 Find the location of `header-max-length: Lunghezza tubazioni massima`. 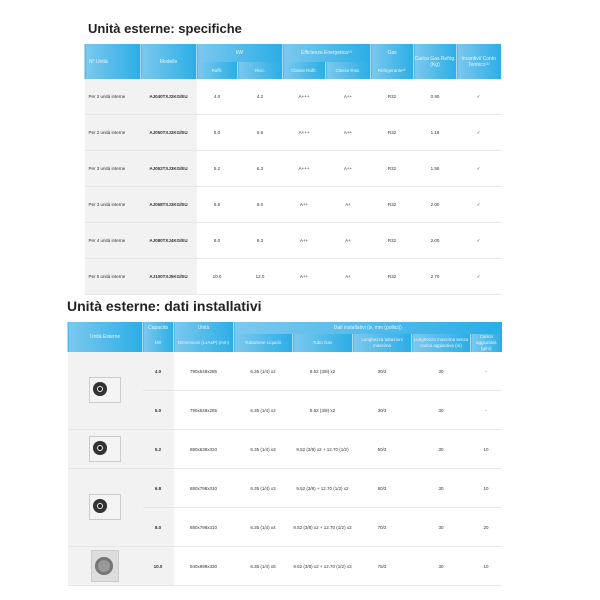

header-max-length: Lunghezza tubazioni massima is located at coordinates (382, 343).